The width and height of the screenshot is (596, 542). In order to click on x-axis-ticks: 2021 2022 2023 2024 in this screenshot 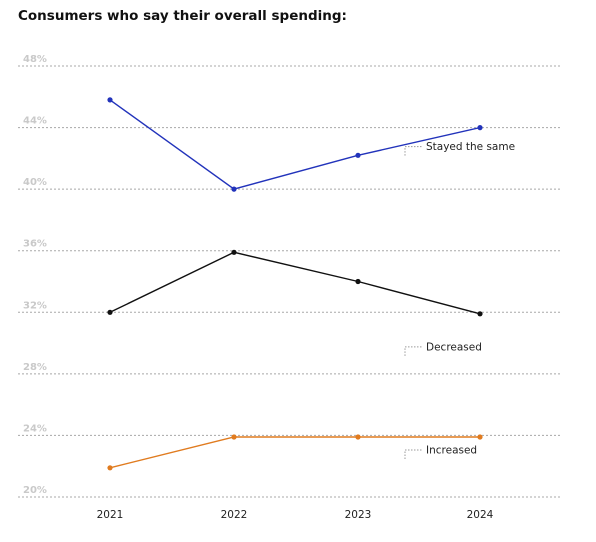, I will do `click(295, 515)`.